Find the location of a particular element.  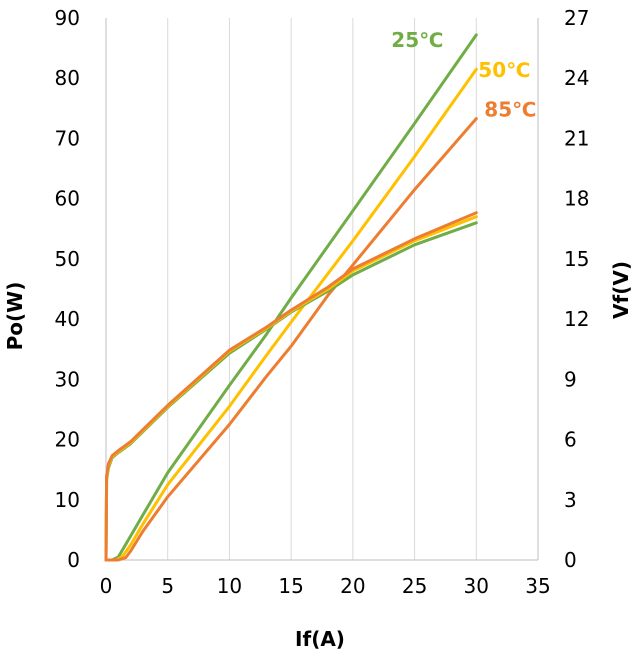

y-right-tick-label: 3 is located at coordinates (570, 500).